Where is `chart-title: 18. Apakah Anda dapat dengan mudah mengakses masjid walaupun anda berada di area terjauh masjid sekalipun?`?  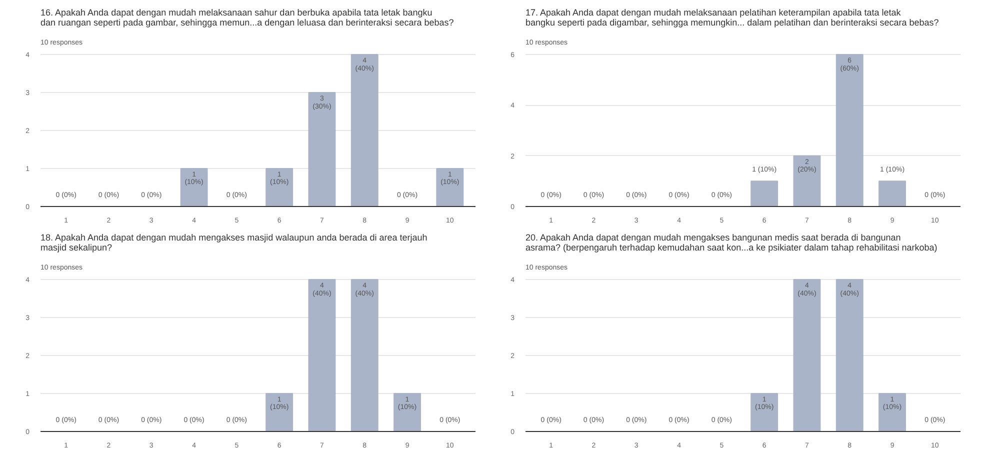
chart-title: 18. Apakah Anda dapat dengan mudah mengakses masjid walaupun anda berada di area terjauh masjid sekalipun? is located at coordinates (234, 242).